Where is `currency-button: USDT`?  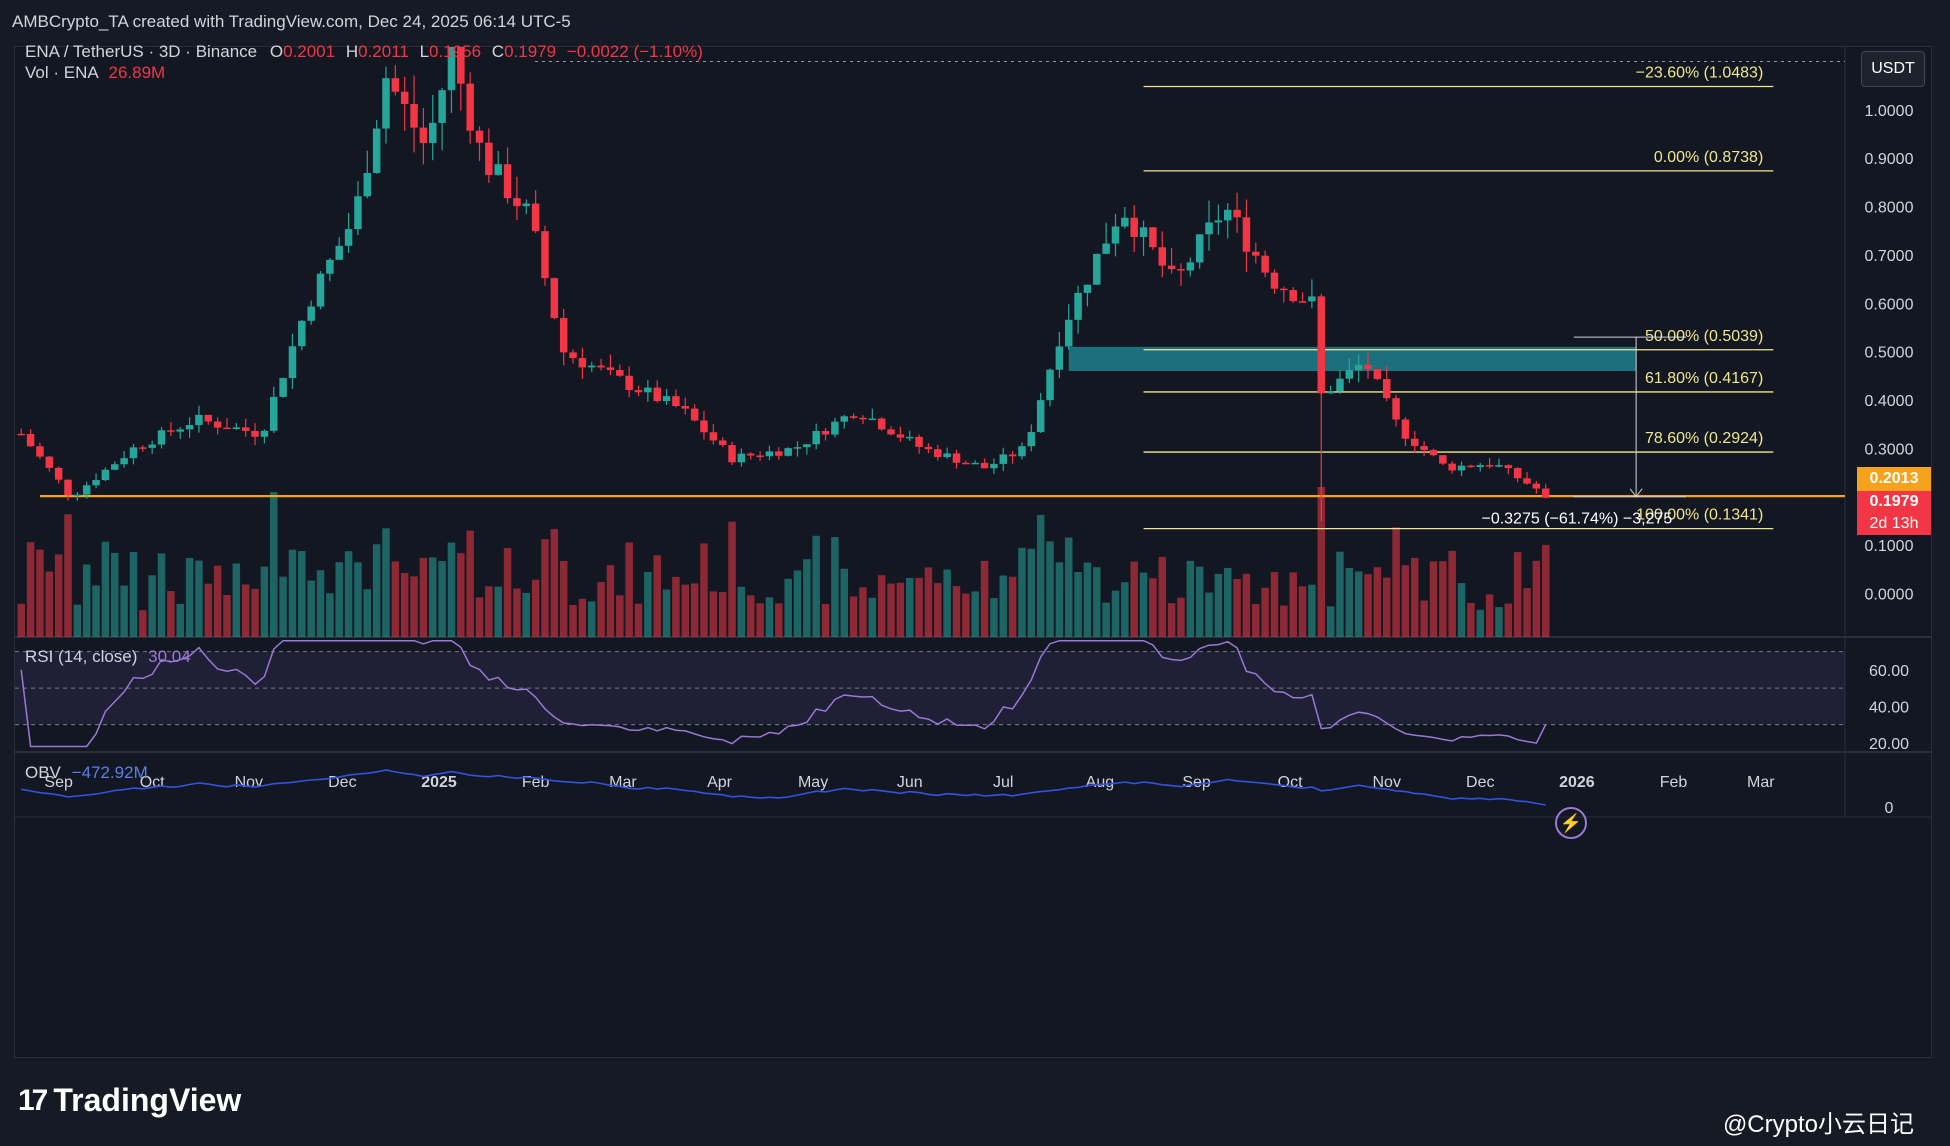 currency-button: USDT is located at coordinates (1893, 69).